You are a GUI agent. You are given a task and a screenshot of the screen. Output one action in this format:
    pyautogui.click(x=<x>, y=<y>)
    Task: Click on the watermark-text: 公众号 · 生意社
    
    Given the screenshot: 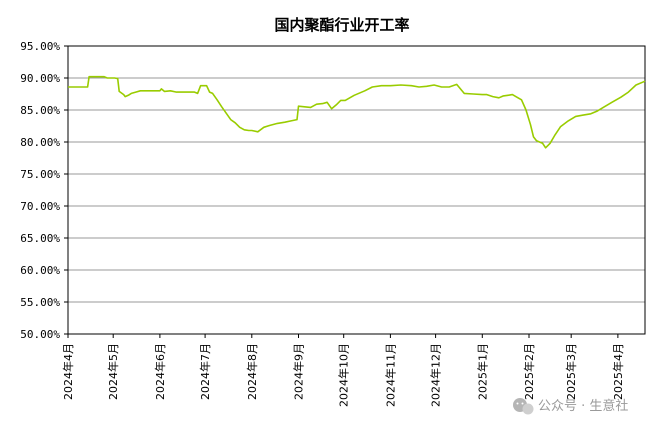 What is the action you would take?
    pyautogui.click(x=583, y=406)
    